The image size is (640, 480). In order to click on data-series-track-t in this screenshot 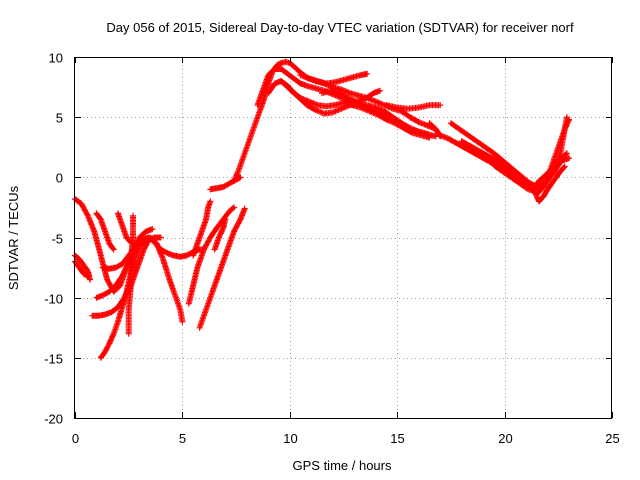, I will do `click(334, 78)`.